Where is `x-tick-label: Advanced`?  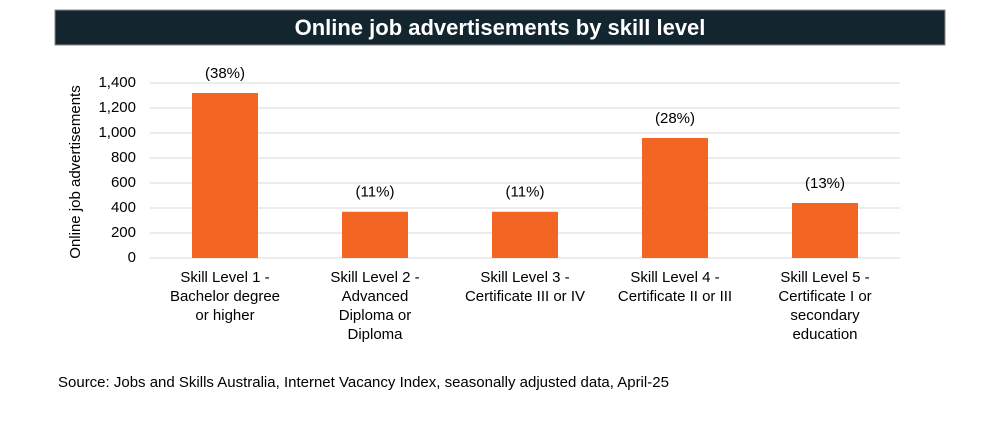
x-tick-label: Advanced is located at coordinates (375, 296).